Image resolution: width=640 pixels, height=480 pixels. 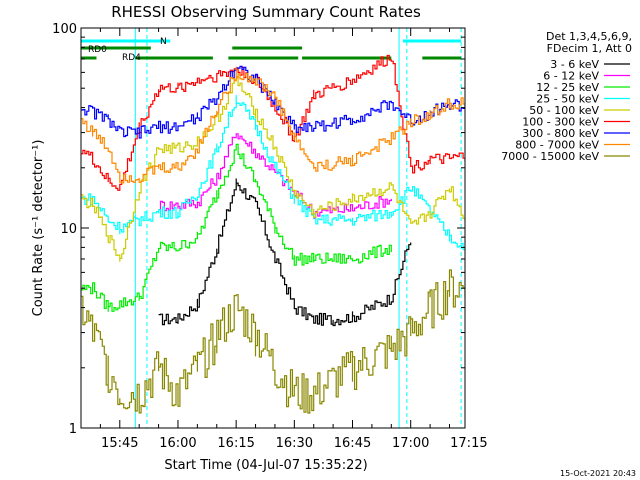 I want to click on x-axis-title: Start Time (04-Jul-07 15:35:22), so click(x=265, y=465).